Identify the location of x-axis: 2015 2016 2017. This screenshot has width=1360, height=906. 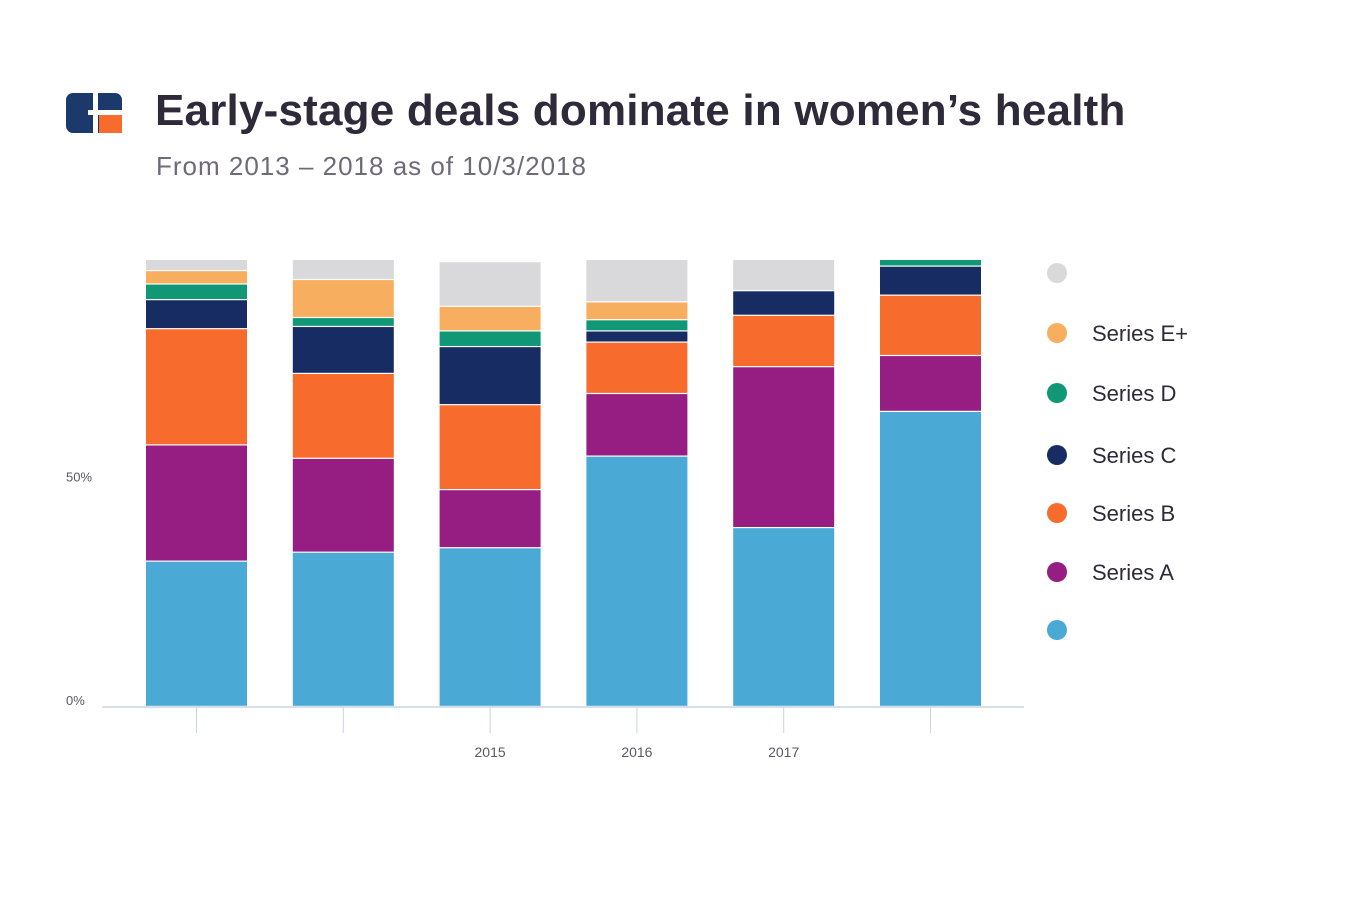
(563, 733).